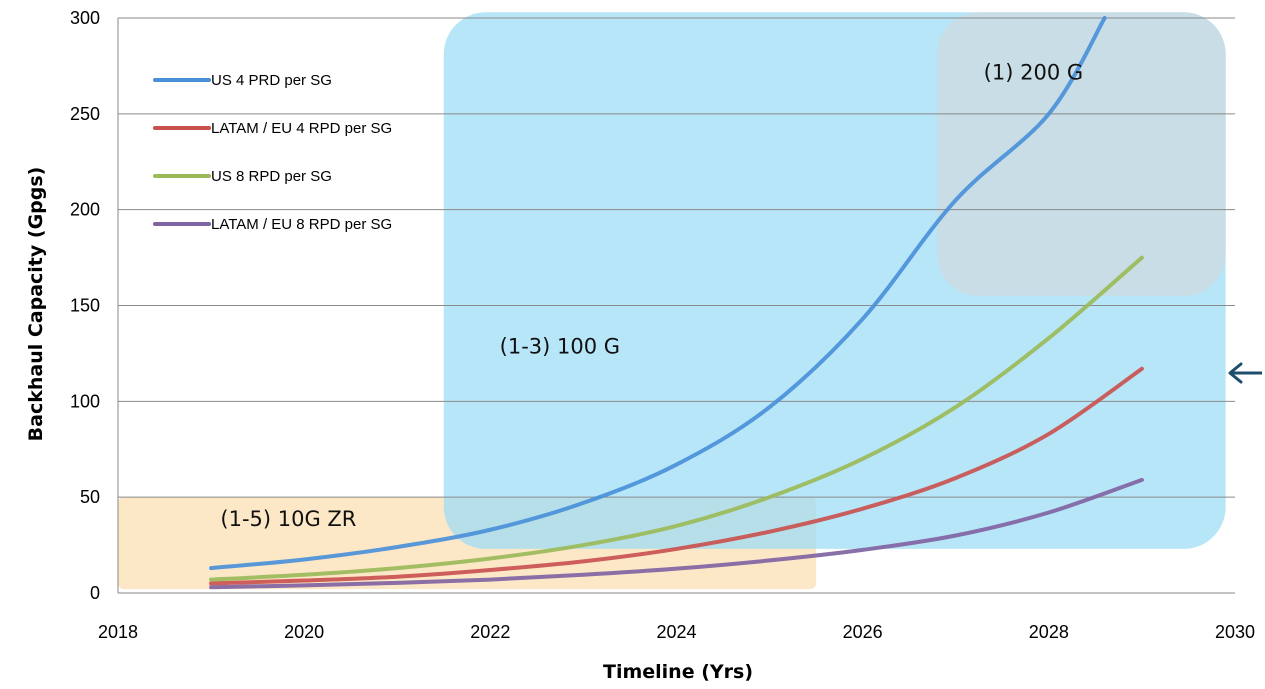 Image resolution: width=1265 pixels, height=689 pixels. What do you see at coordinates (271, 176) in the screenshot?
I see `legend-label: US 8 RPD per SG` at bounding box center [271, 176].